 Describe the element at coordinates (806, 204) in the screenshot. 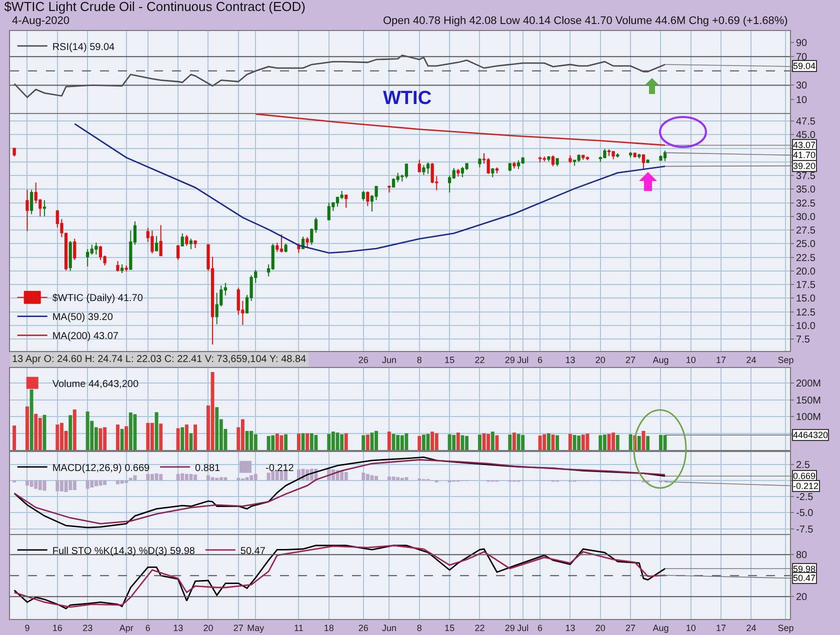

I see `y-tick-label: 32.5` at that location.